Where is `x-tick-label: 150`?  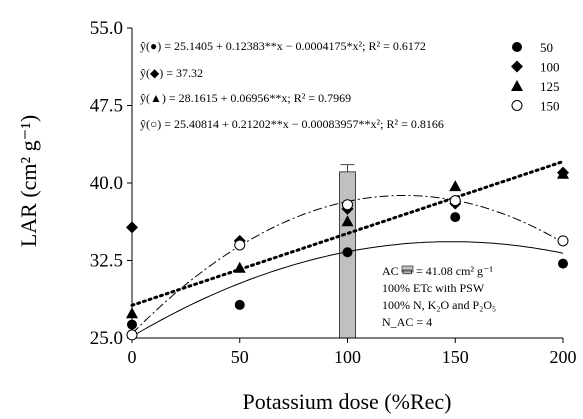 x-tick-label: 150 is located at coordinates (455, 357).